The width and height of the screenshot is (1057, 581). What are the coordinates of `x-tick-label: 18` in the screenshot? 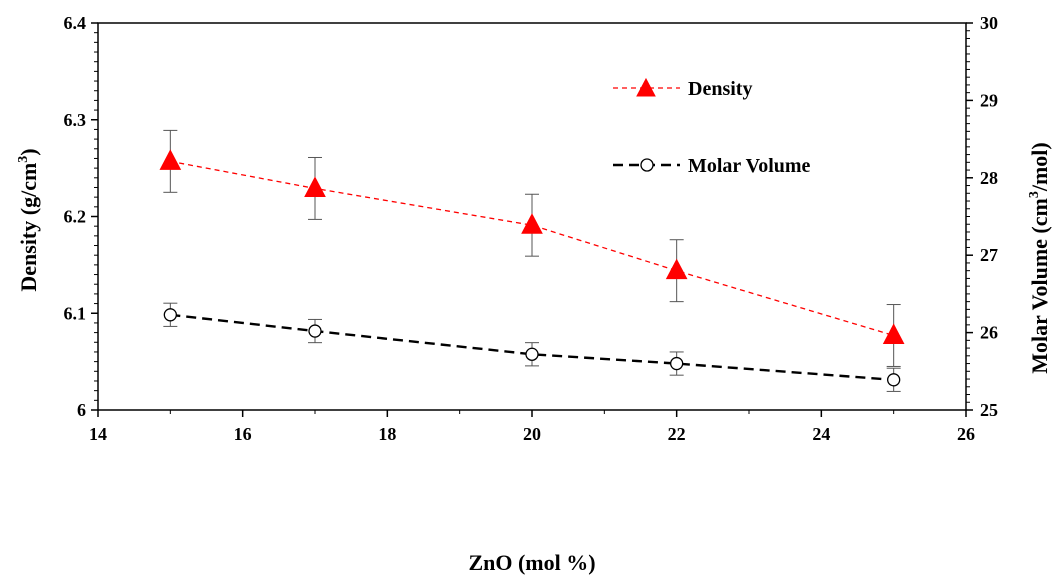 It's located at (387, 434).